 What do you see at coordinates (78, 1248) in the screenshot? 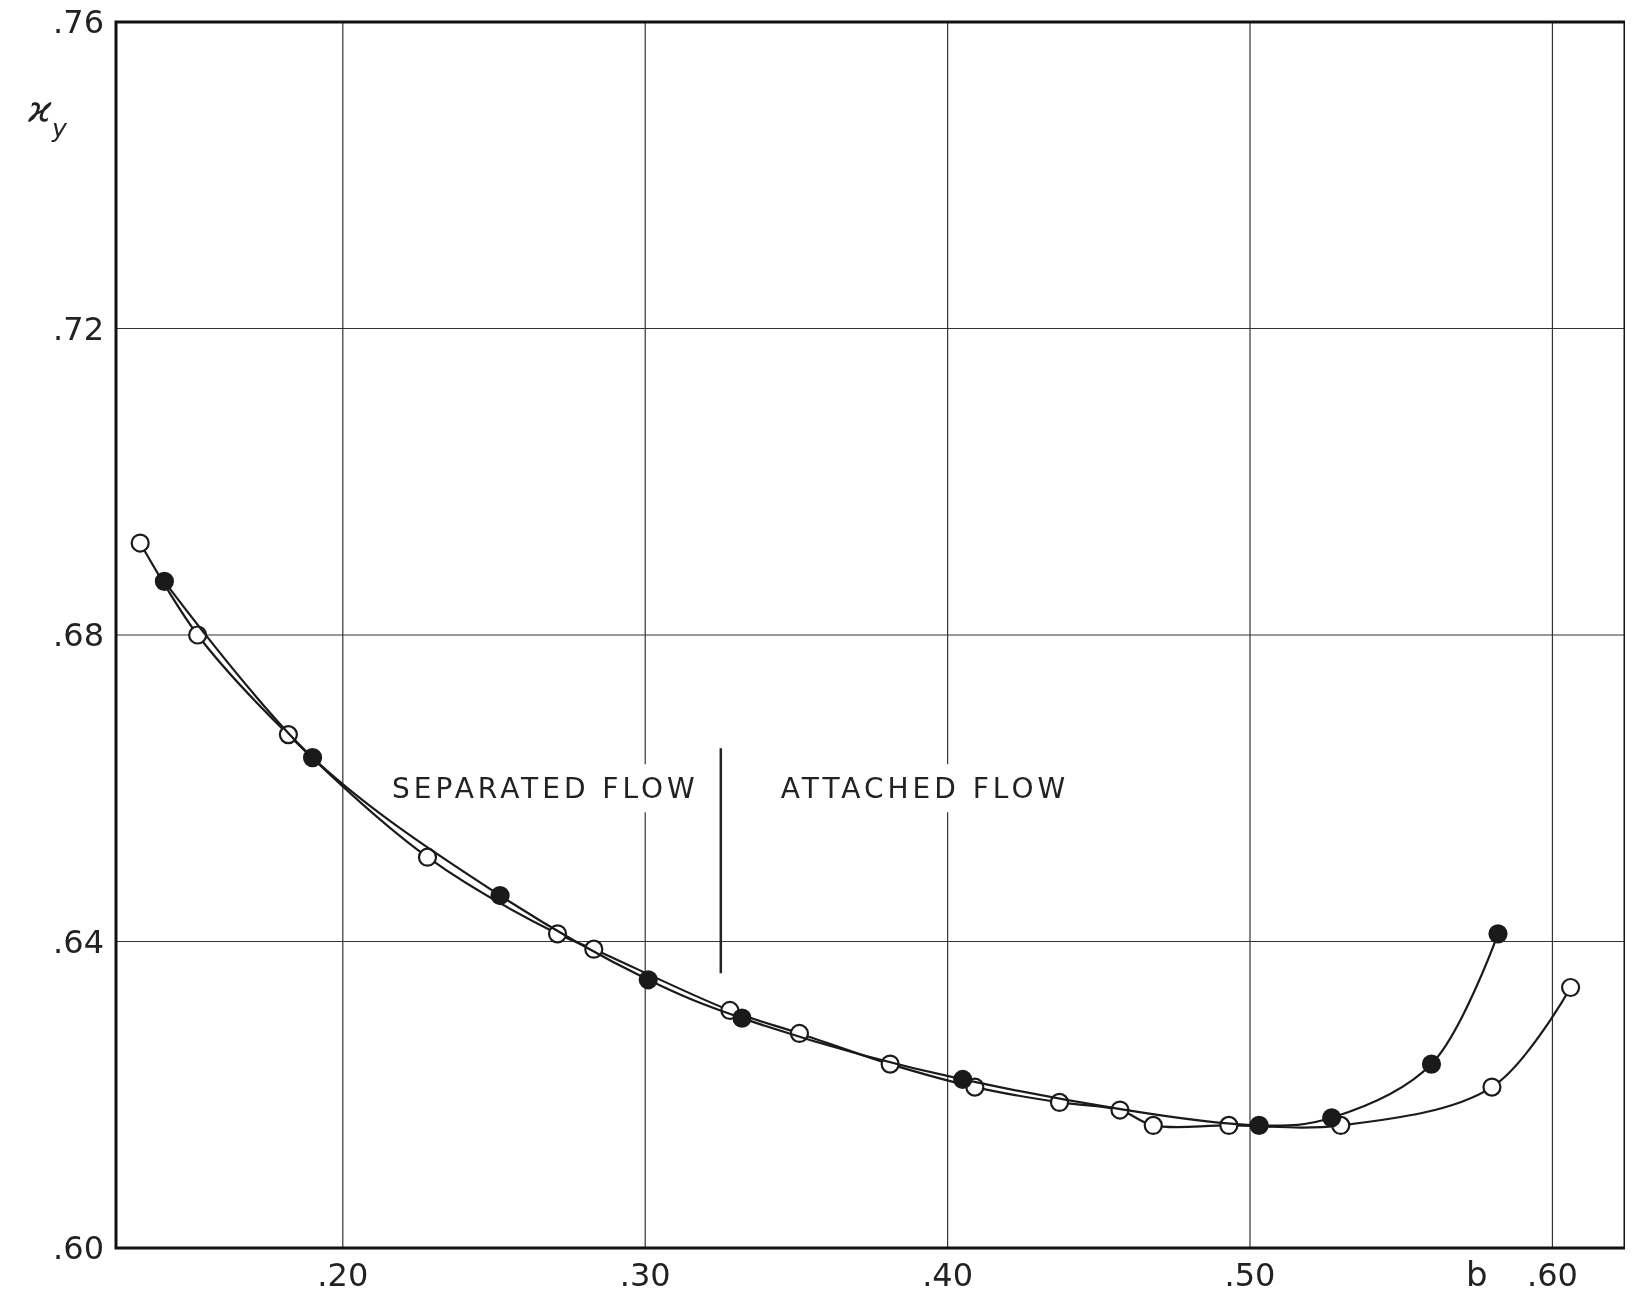
I see `y-tick-label: .60` at bounding box center [78, 1248].